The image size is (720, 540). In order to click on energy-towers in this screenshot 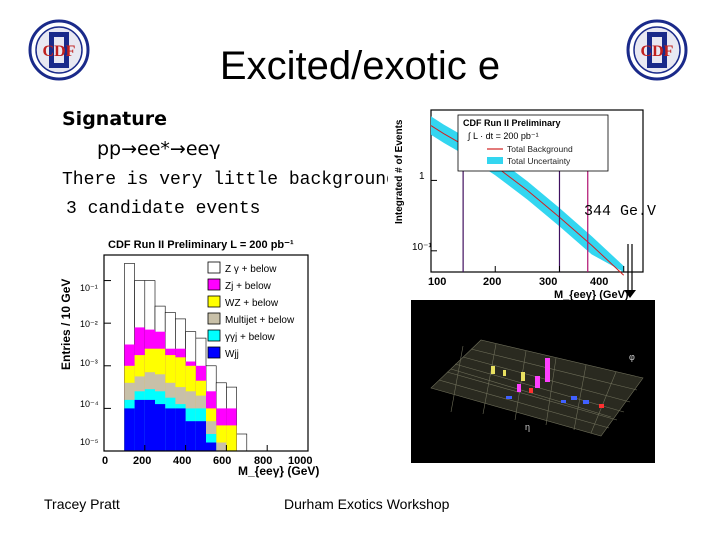, I will do `click(547, 383)`.